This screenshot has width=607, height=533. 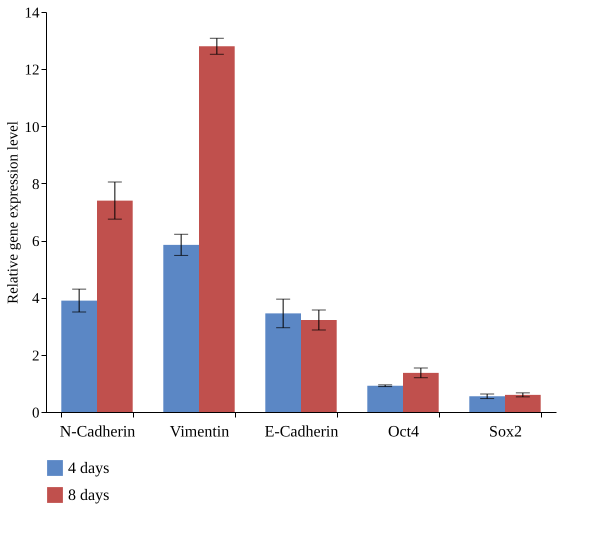 What do you see at coordinates (36, 356) in the screenshot?
I see `y-tick-label: 2` at bounding box center [36, 356].